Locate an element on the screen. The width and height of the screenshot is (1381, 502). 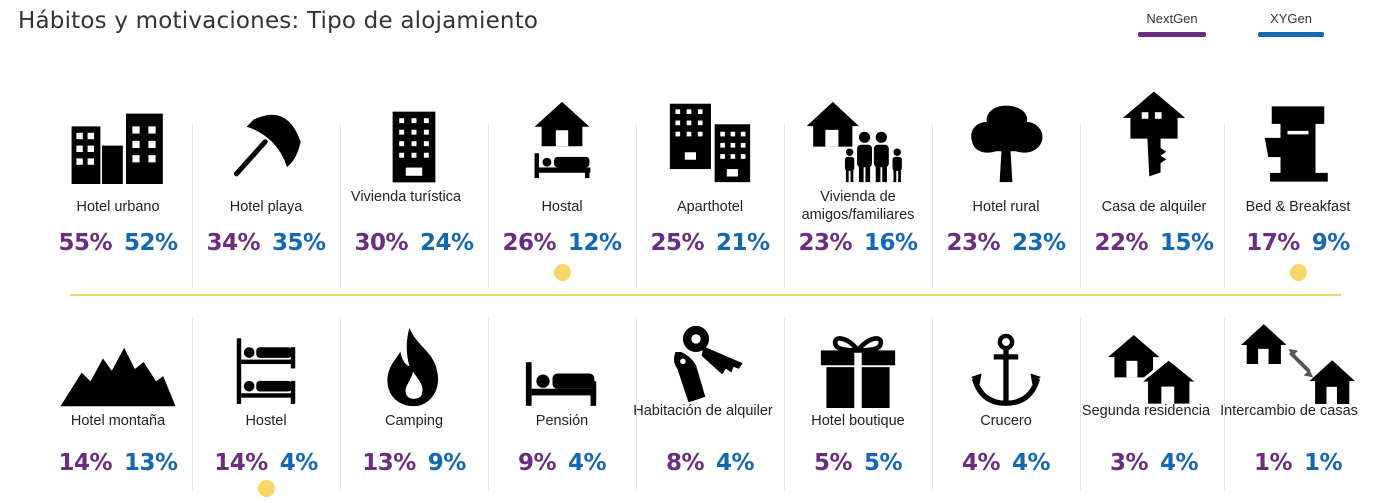
nextgen-value: 34% is located at coordinates (233, 243).